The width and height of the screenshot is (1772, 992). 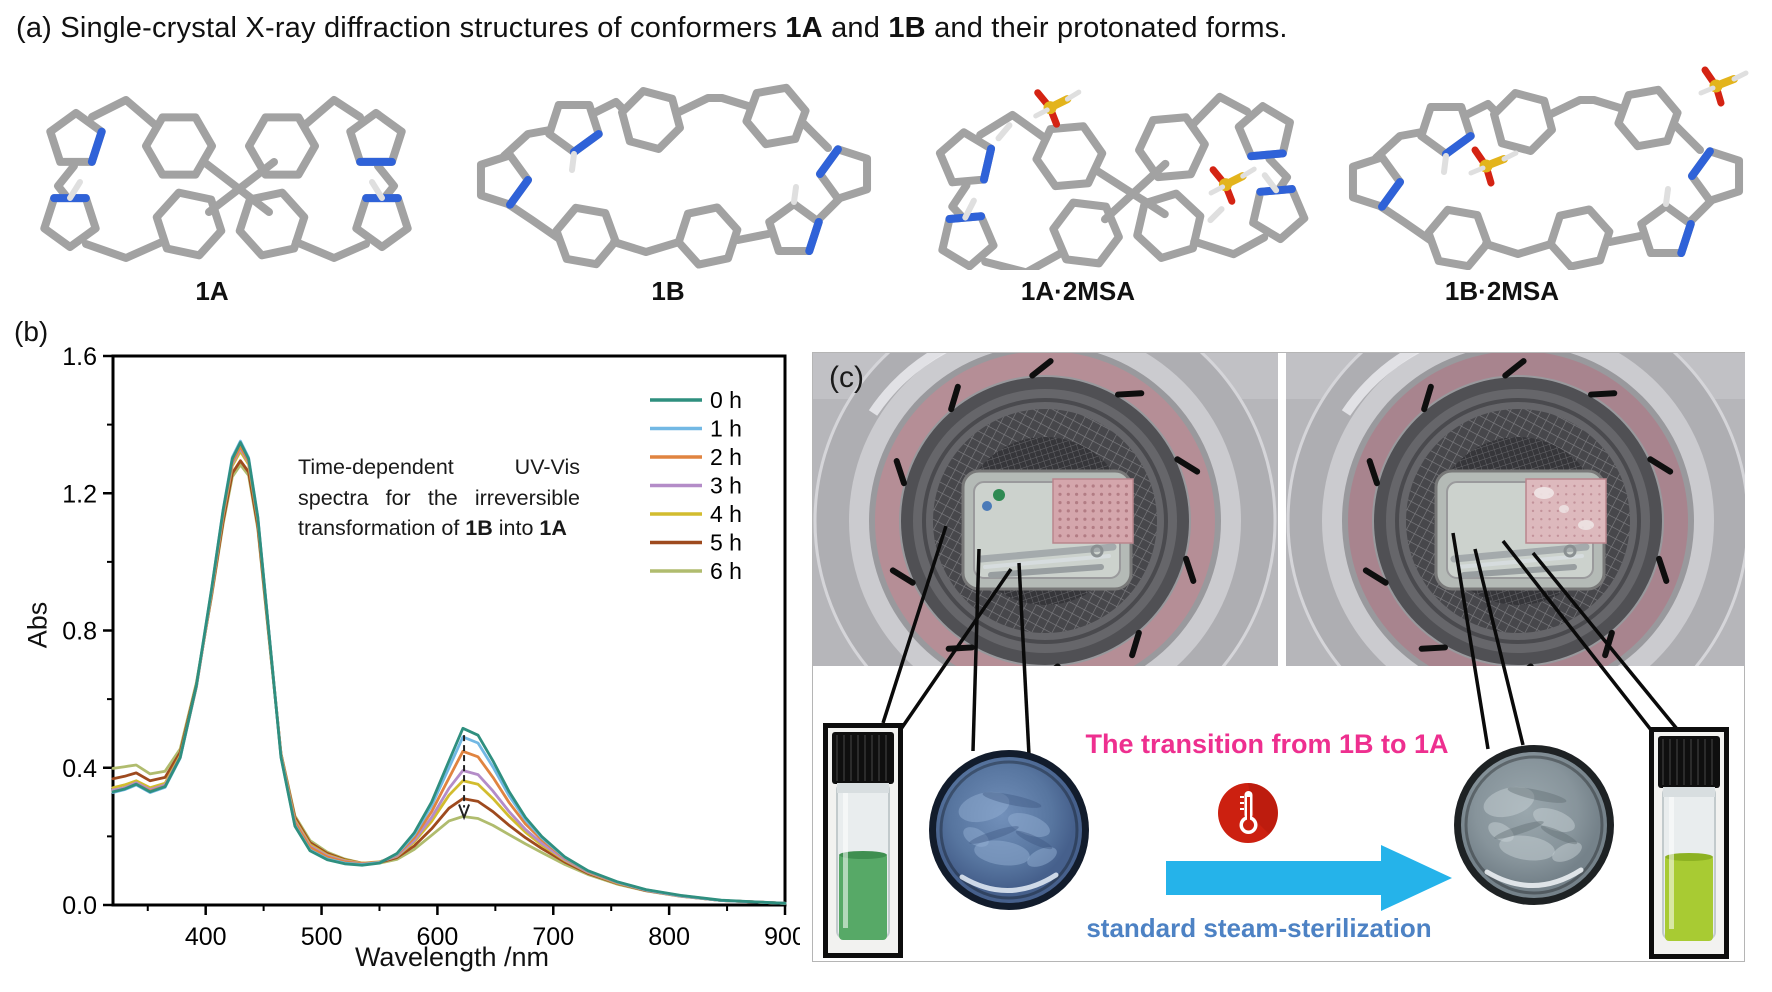 I want to click on svg-text: 900, so click(x=782, y=937).